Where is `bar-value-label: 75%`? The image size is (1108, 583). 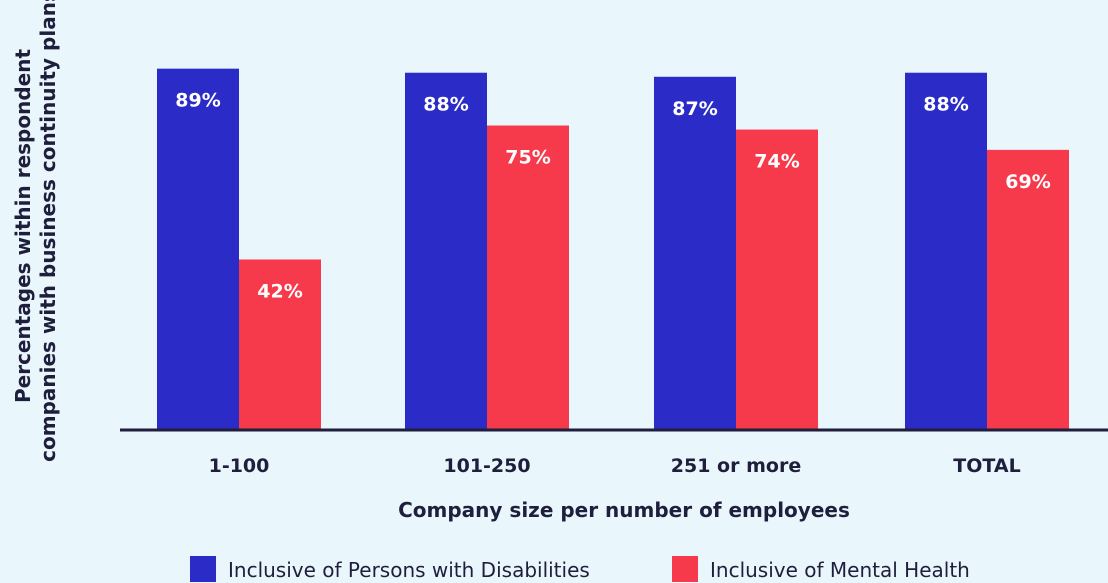
bar-value-label: 75% is located at coordinates (527, 158).